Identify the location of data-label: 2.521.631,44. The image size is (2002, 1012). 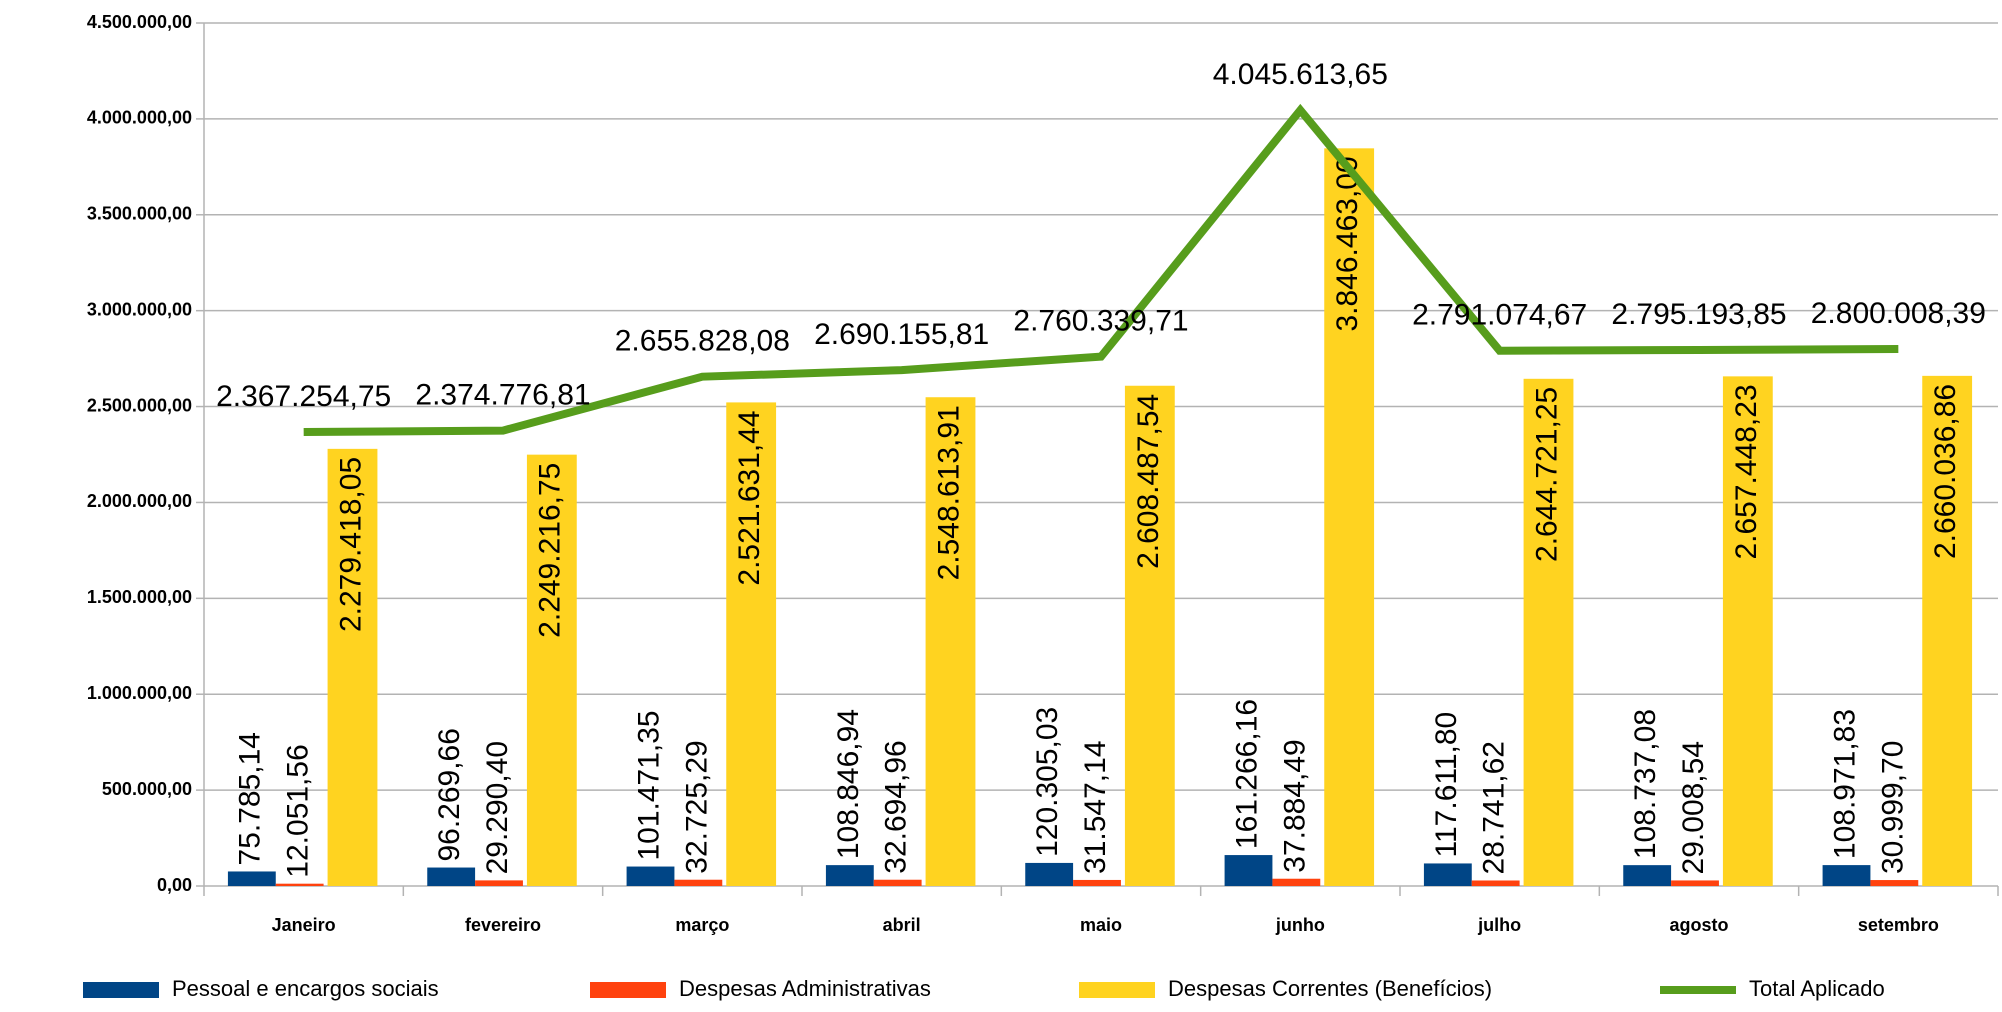
(749, 497).